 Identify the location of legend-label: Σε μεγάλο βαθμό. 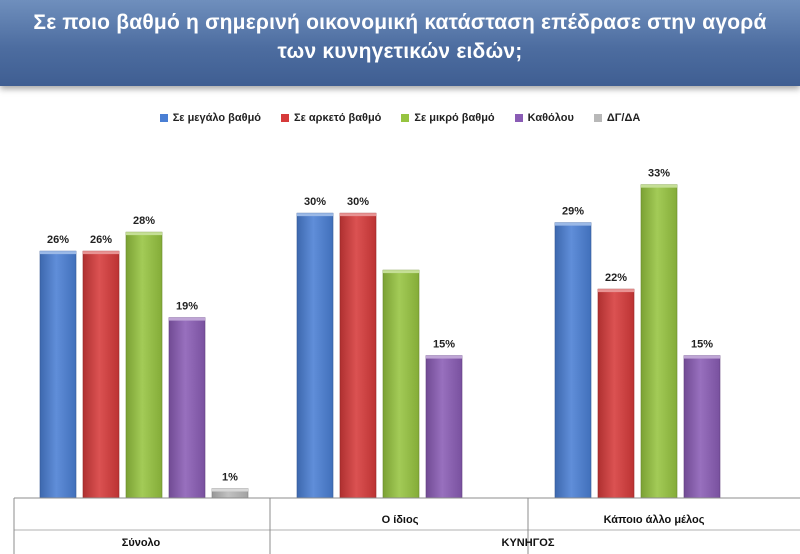
(217, 118).